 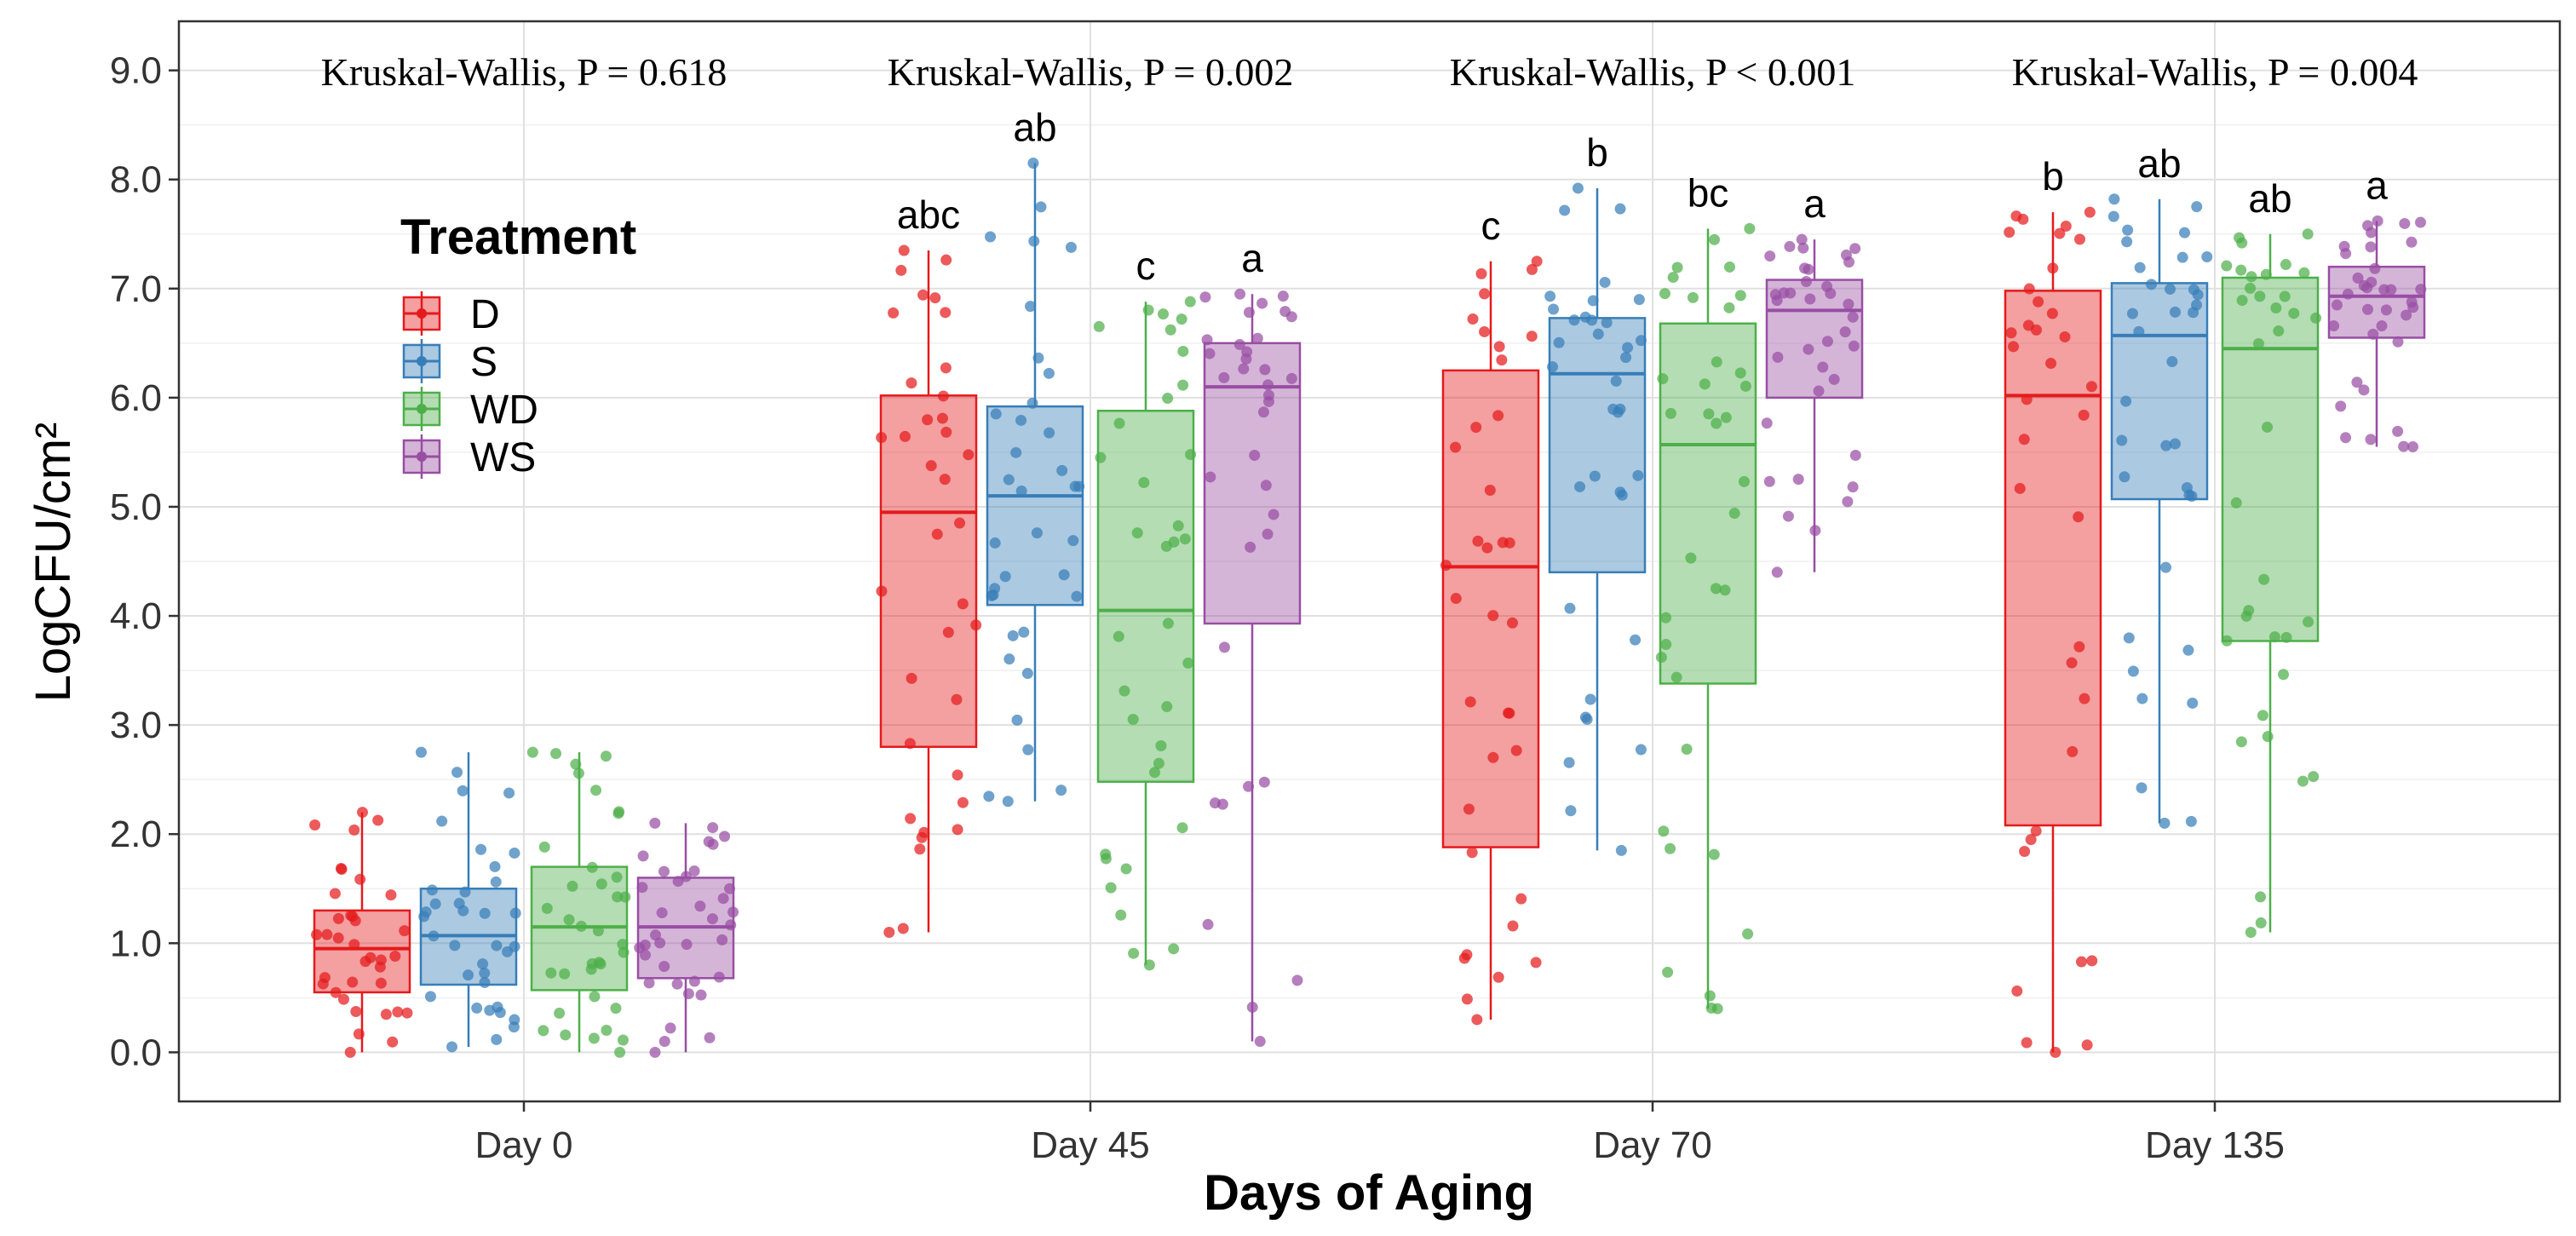 What do you see at coordinates (136, 1052) in the screenshot?
I see `y-tick-label: 0.0` at bounding box center [136, 1052].